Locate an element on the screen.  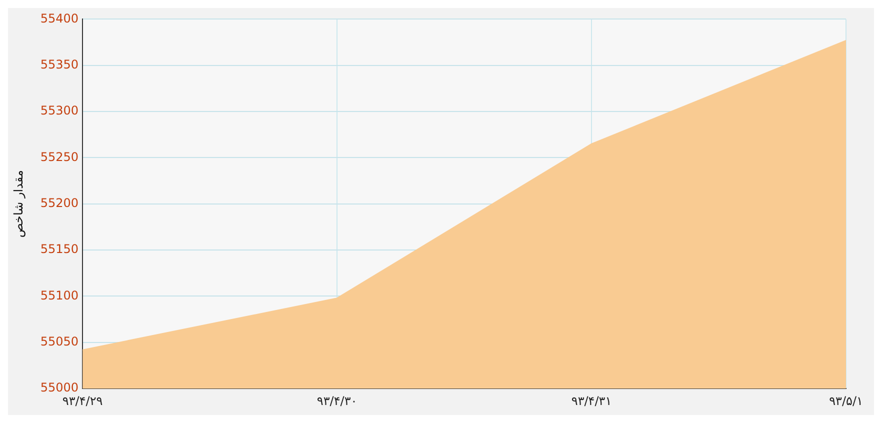
y-tick-label: 55100 is located at coordinates (59, 295).